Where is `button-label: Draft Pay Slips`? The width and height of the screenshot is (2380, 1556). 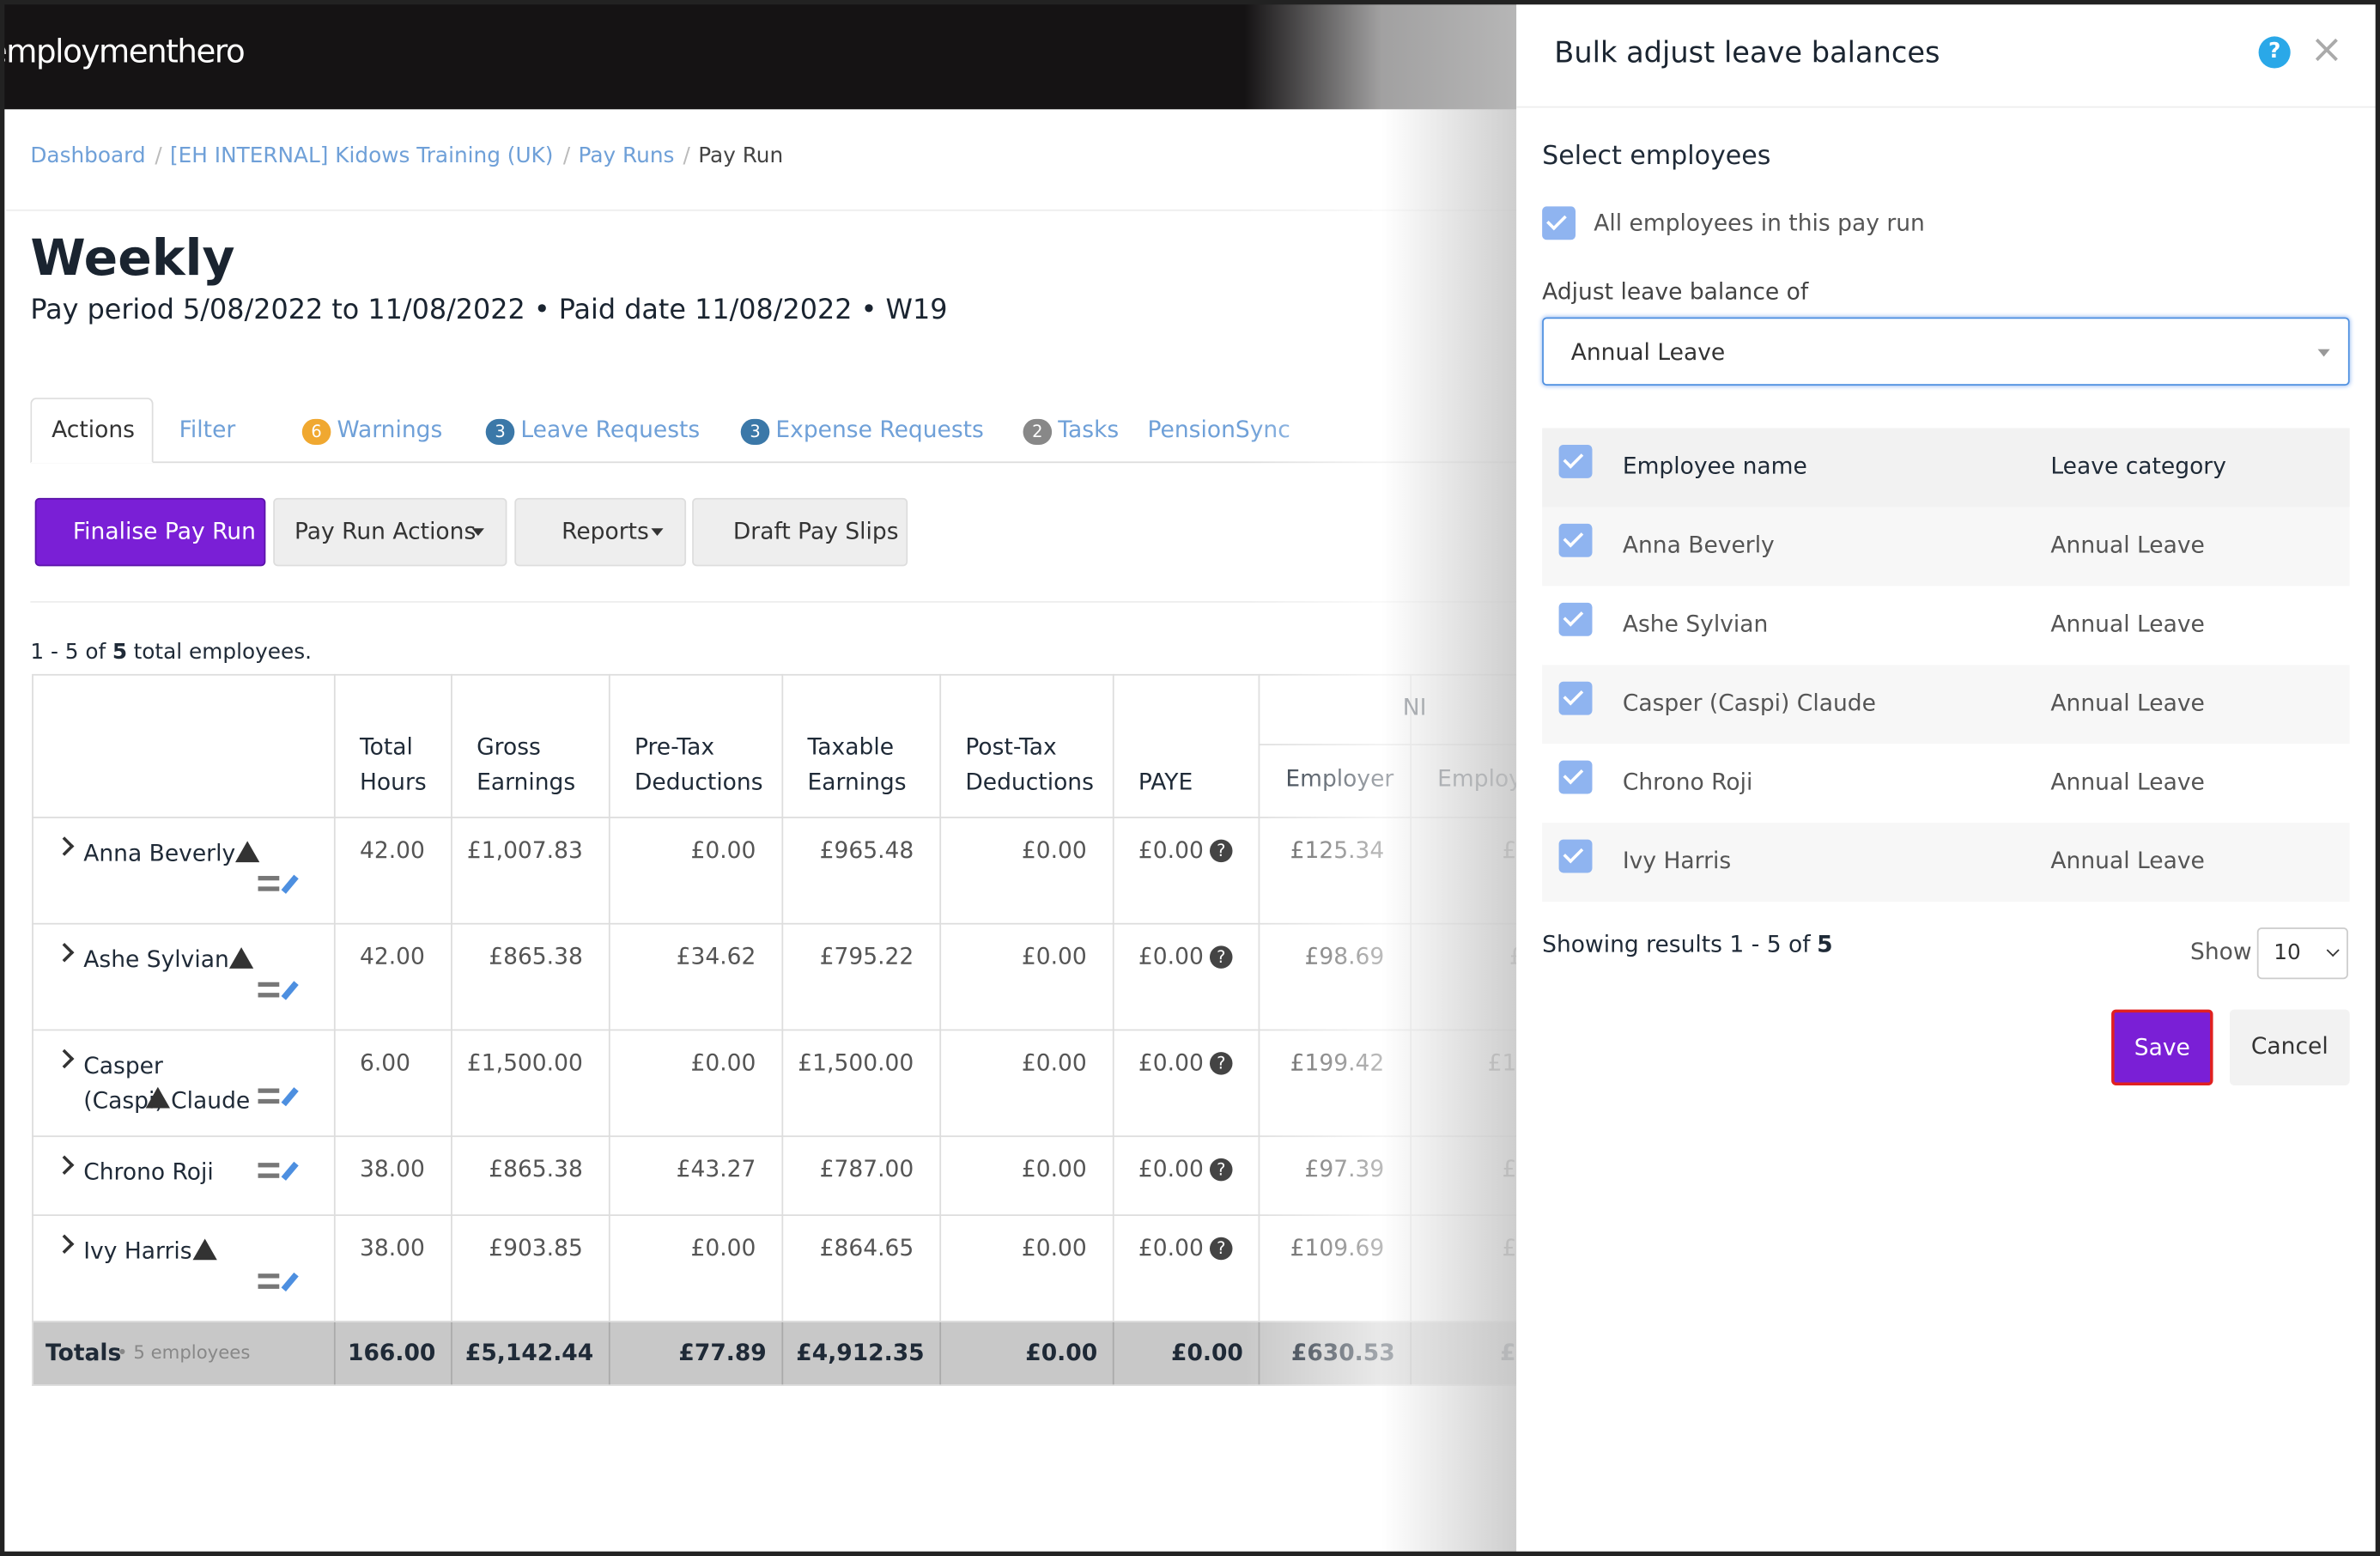
button-label: Draft Pay Slips is located at coordinates (815, 531).